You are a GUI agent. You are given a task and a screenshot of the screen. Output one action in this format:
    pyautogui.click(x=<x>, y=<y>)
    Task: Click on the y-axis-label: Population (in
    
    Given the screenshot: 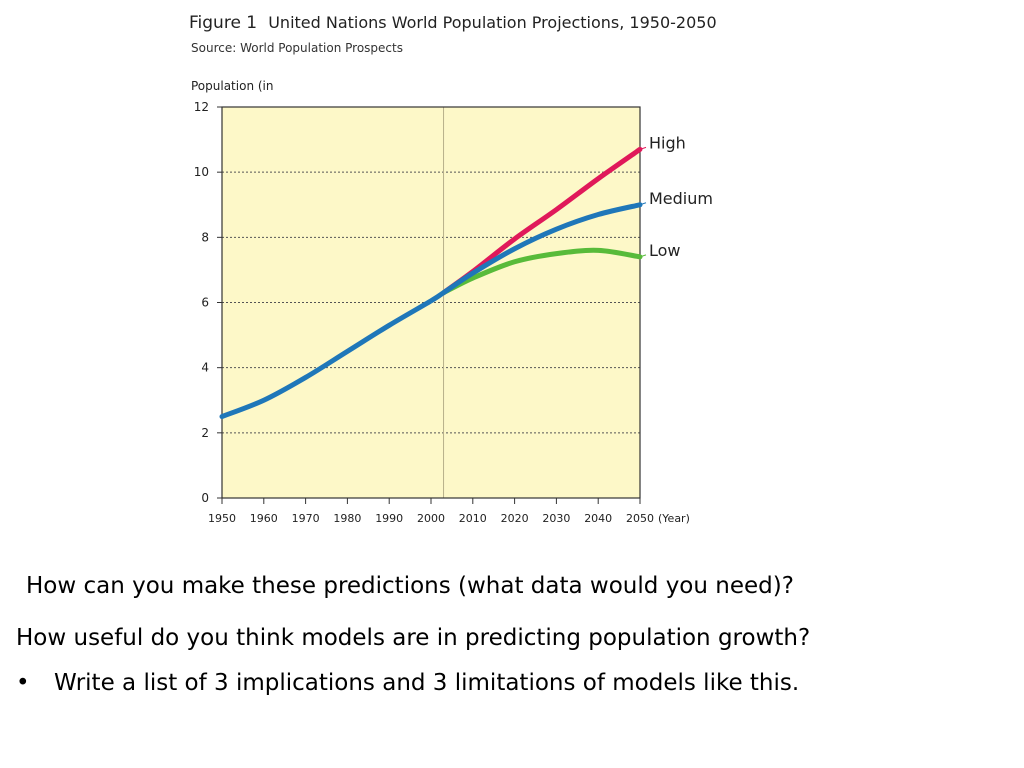 What is the action you would take?
    pyautogui.click(x=232, y=86)
    